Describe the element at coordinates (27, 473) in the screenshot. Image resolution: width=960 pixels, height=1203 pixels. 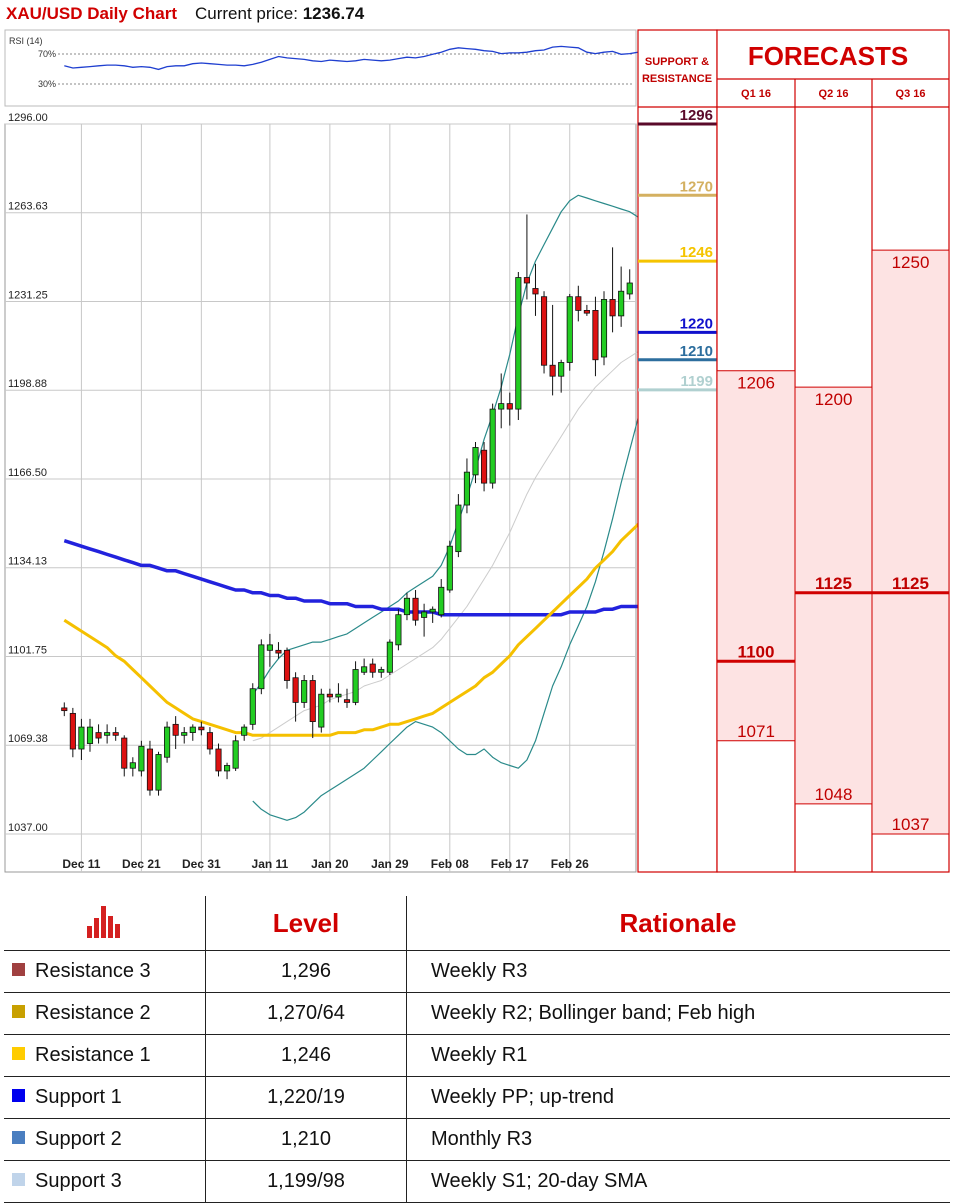
I see `y-tick-label: 1166.50` at that location.